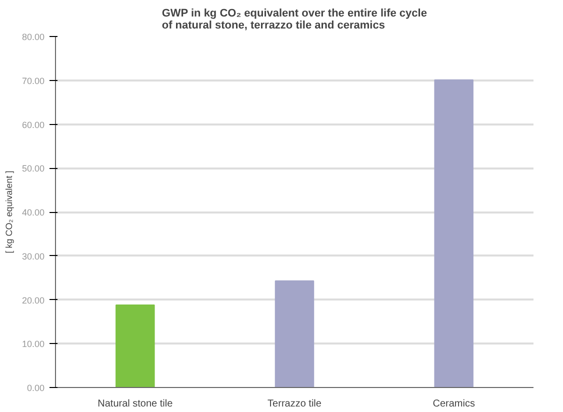  I want to click on y-tick-label: 70.00, so click(33, 81).